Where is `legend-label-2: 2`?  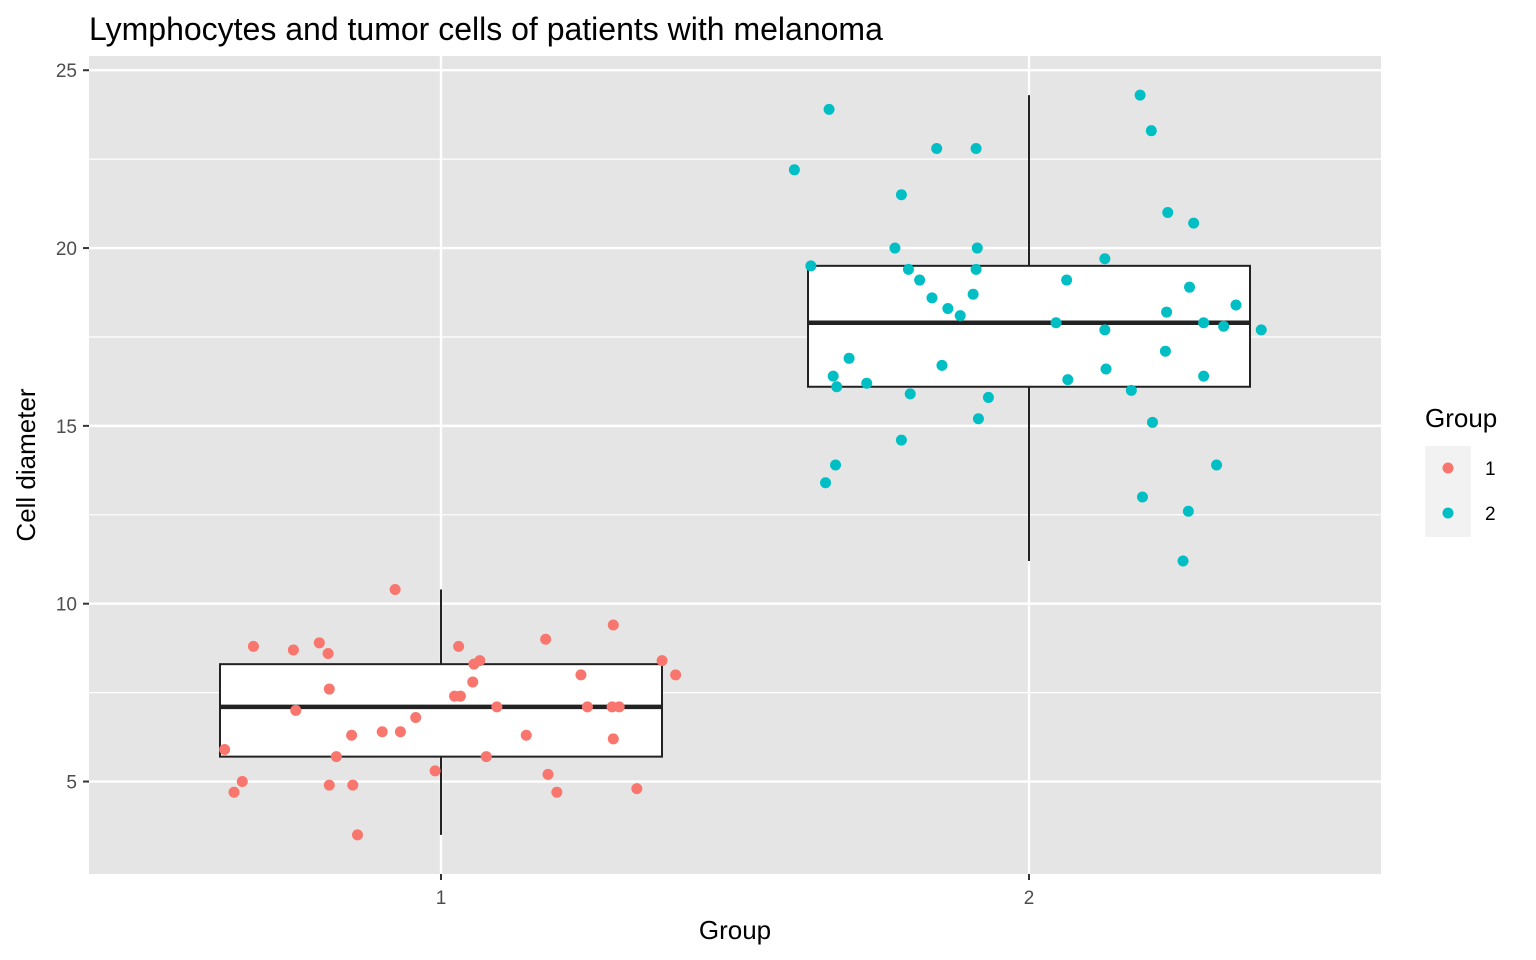 legend-label-2: 2 is located at coordinates (1490, 514).